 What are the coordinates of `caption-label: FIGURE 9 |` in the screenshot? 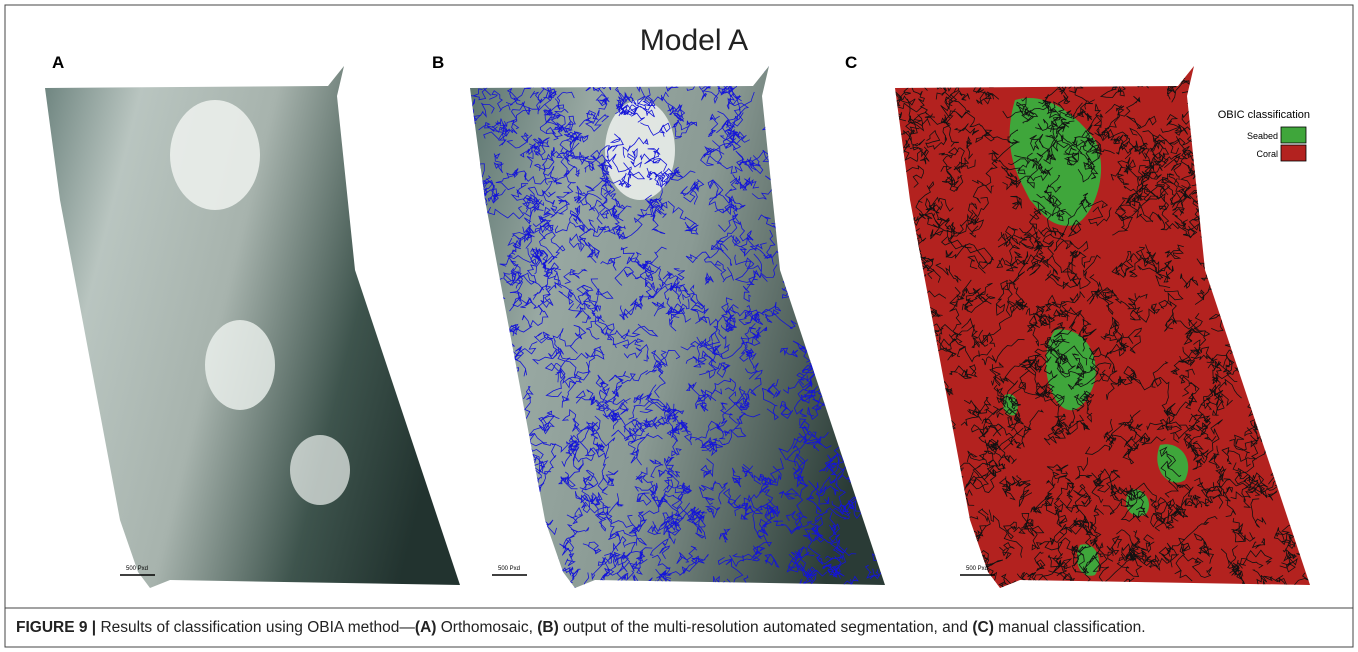 It's located at (56, 627).